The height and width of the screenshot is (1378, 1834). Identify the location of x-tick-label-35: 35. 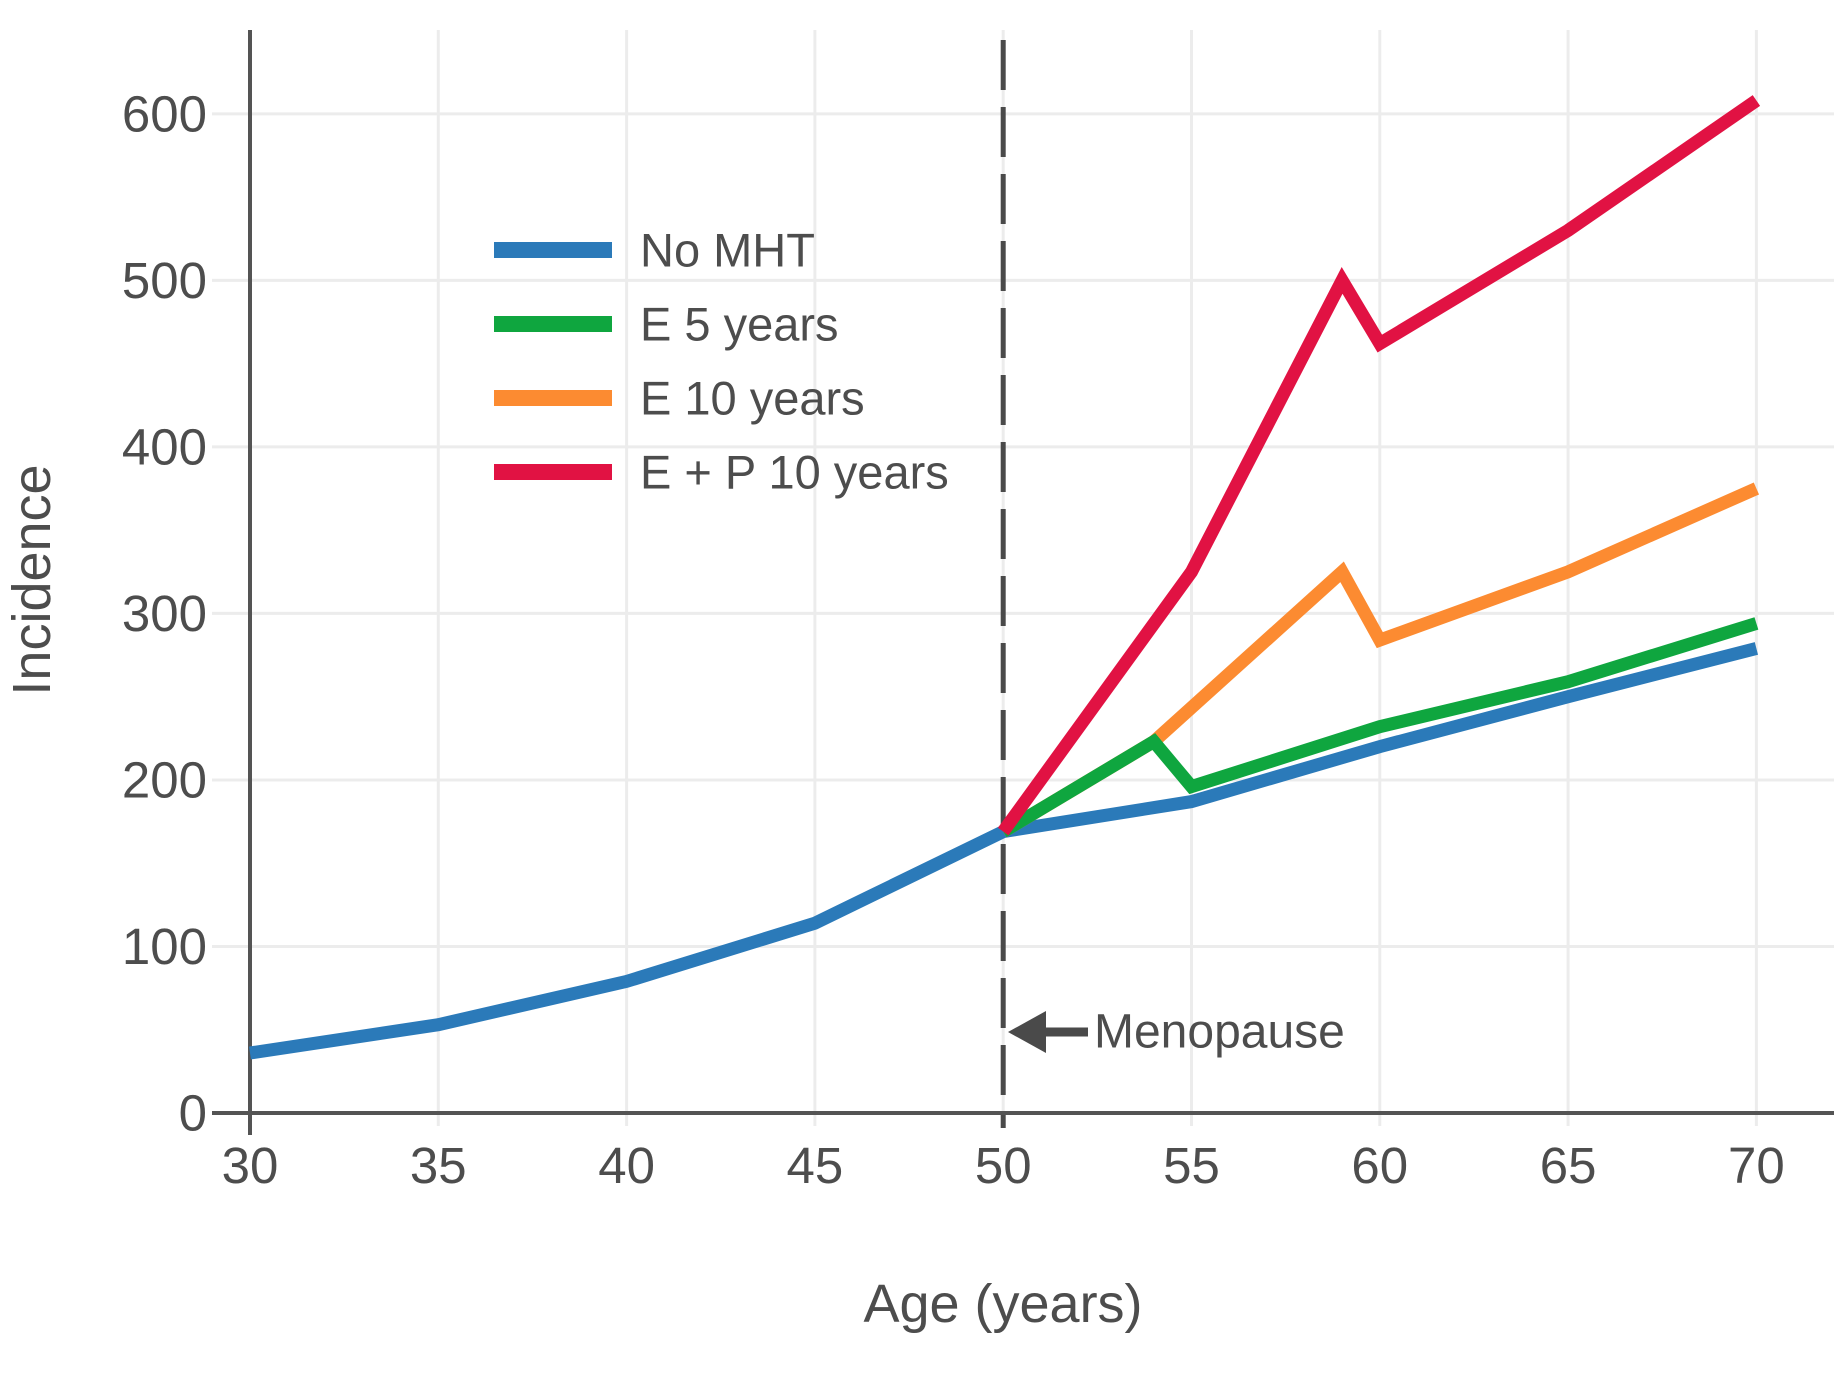
(438, 1165).